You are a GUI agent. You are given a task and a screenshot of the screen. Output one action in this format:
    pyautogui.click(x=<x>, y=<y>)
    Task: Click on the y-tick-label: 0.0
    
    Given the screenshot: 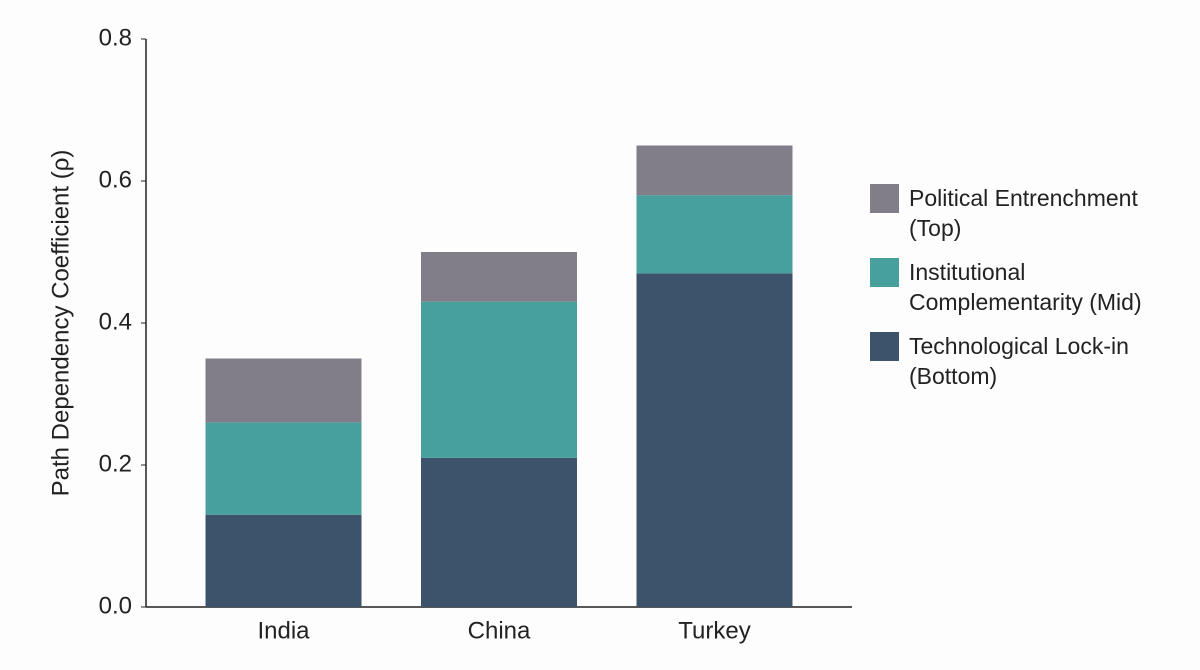 What is the action you would take?
    pyautogui.click(x=115, y=605)
    